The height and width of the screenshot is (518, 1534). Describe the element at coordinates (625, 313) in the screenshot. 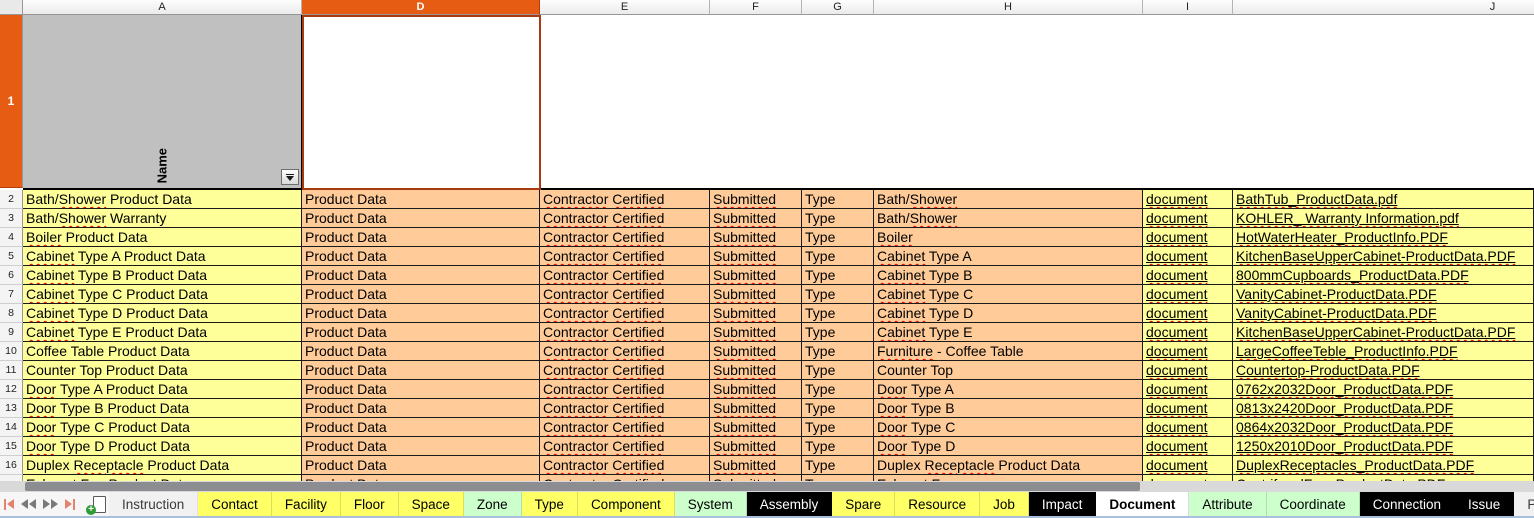

I see `cell-E8: Contractor Certified` at that location.